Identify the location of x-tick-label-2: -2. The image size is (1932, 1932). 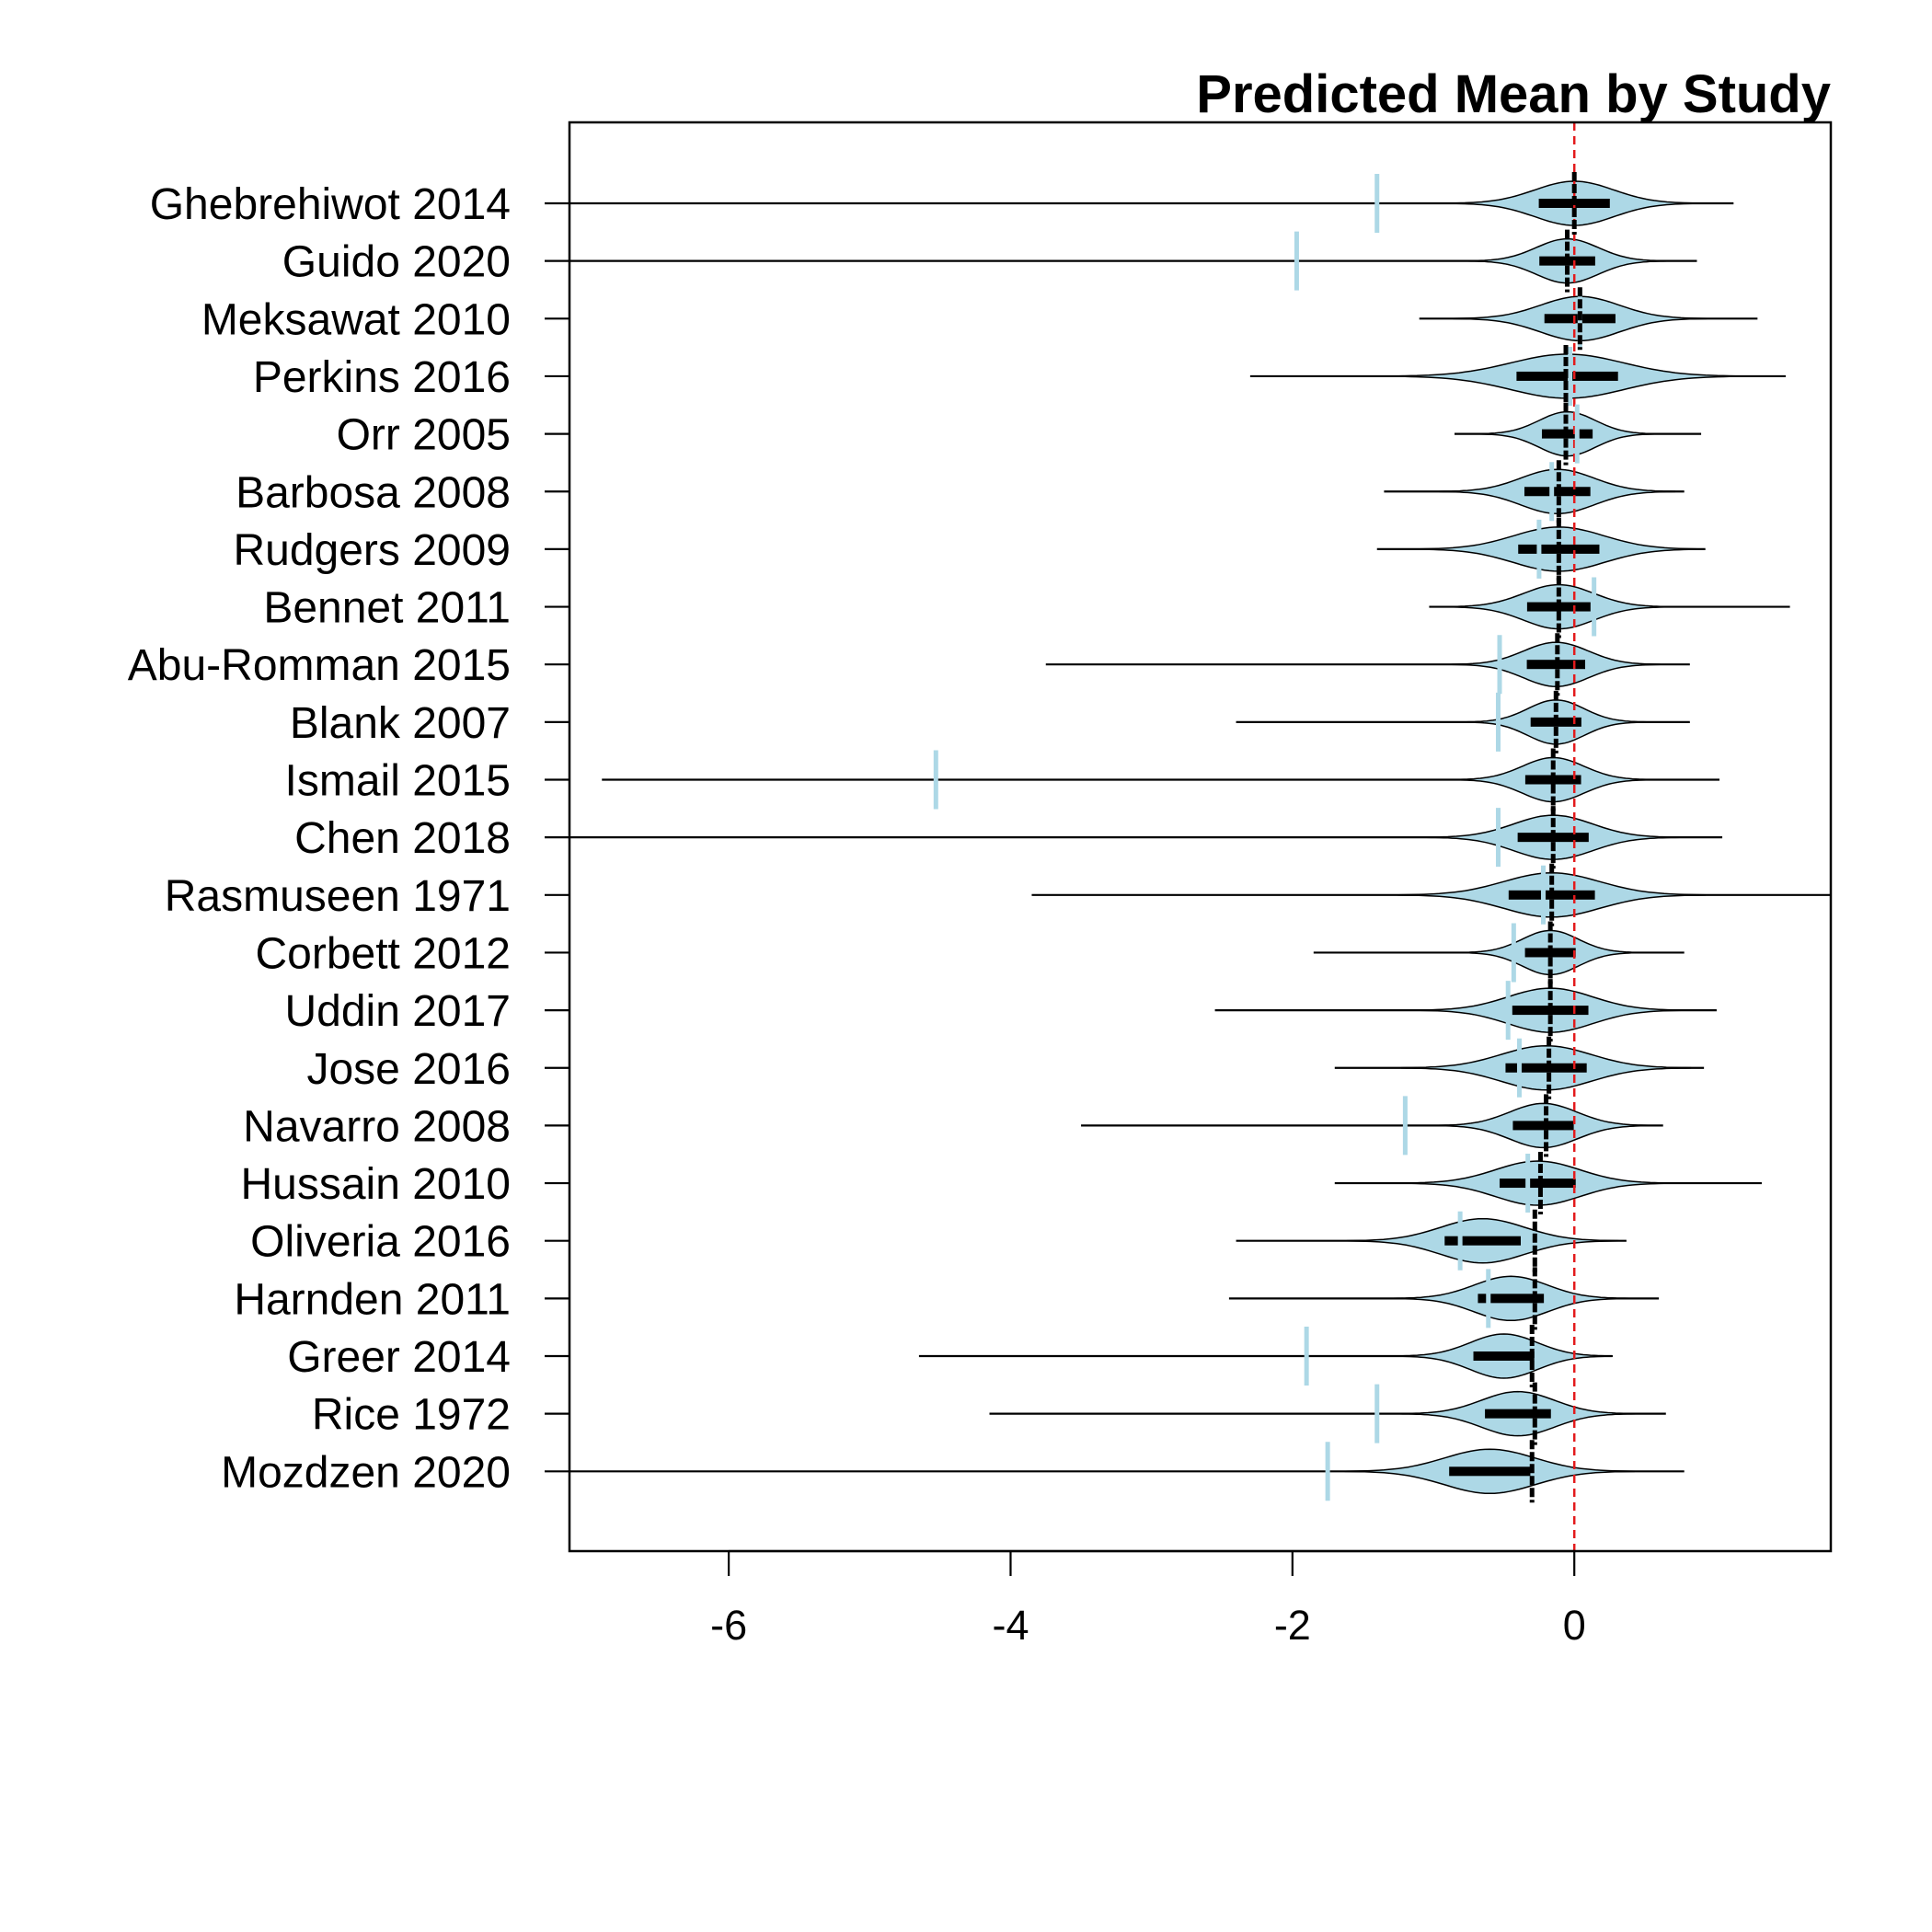
(1292, 1625).